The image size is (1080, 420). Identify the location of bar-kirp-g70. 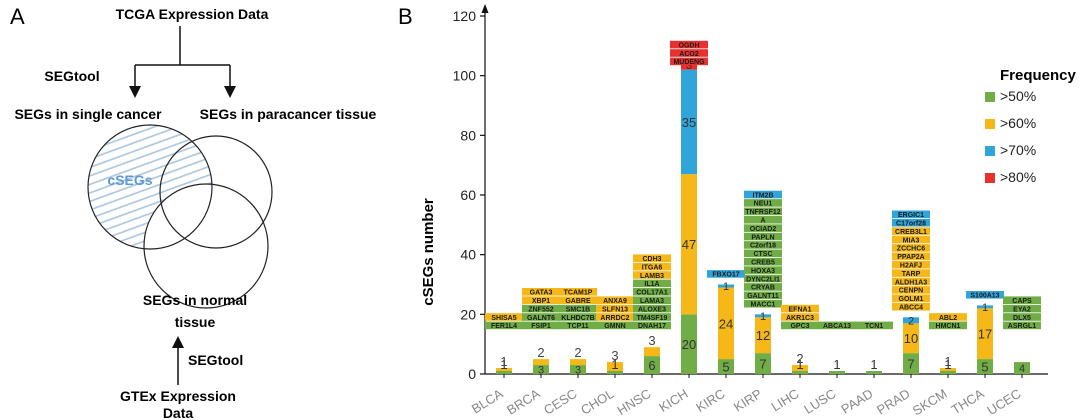
(763, 316).